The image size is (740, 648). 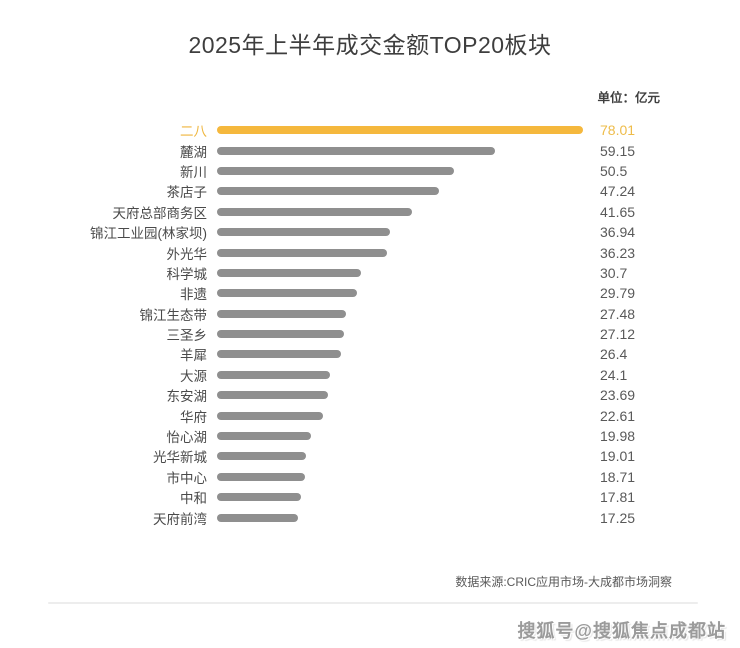 I want to click on category-label: 茶店子, so click(x=187, y=193).